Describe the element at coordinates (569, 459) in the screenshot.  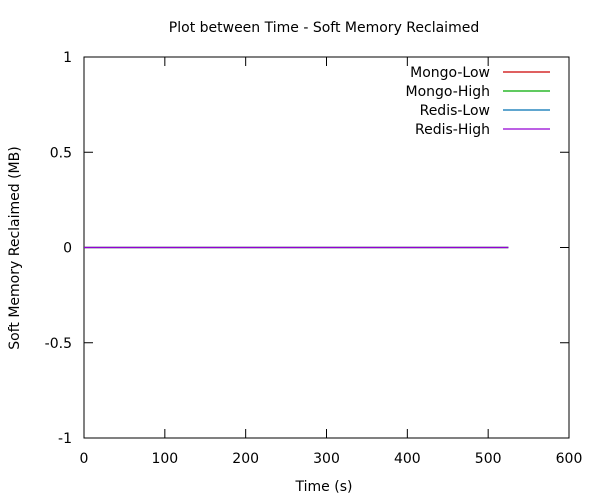
I see `x-tick-label: 600` at that location.